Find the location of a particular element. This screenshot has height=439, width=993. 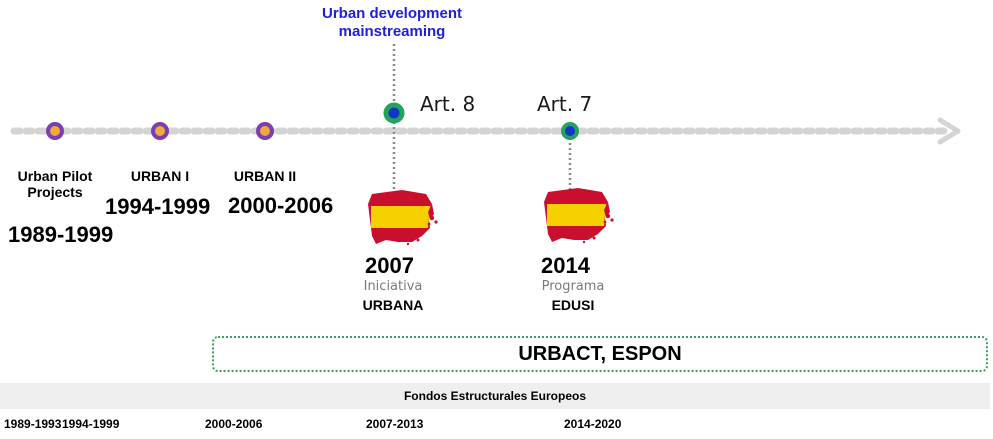

period-2000-2006: 2000-2006 is located at coordinates (234, 424).